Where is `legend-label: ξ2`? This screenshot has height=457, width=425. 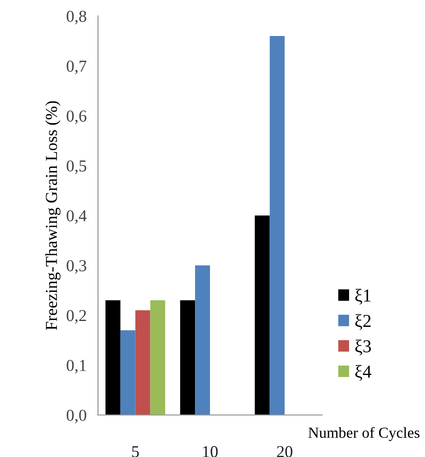
legend-label: ξ2 is located at coordinates (363, 322).